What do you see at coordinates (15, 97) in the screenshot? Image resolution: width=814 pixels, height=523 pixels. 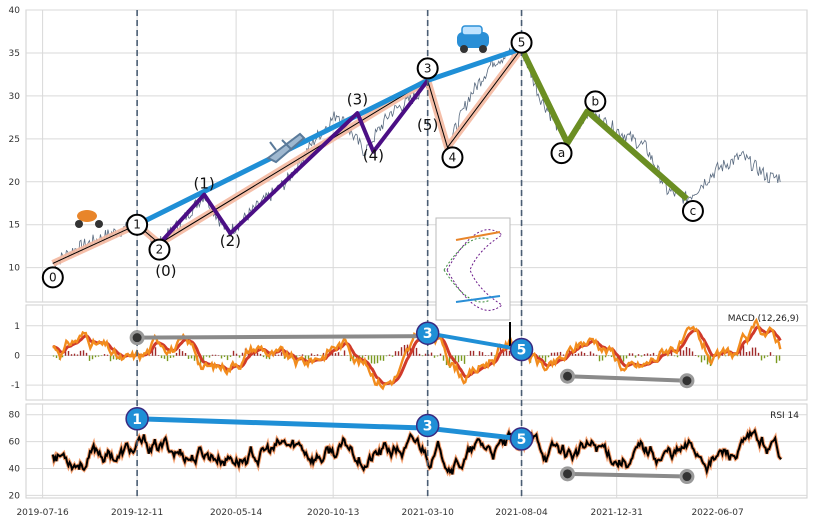 I see `price-y-tick-4: 30` at bounding box center [15, 97].